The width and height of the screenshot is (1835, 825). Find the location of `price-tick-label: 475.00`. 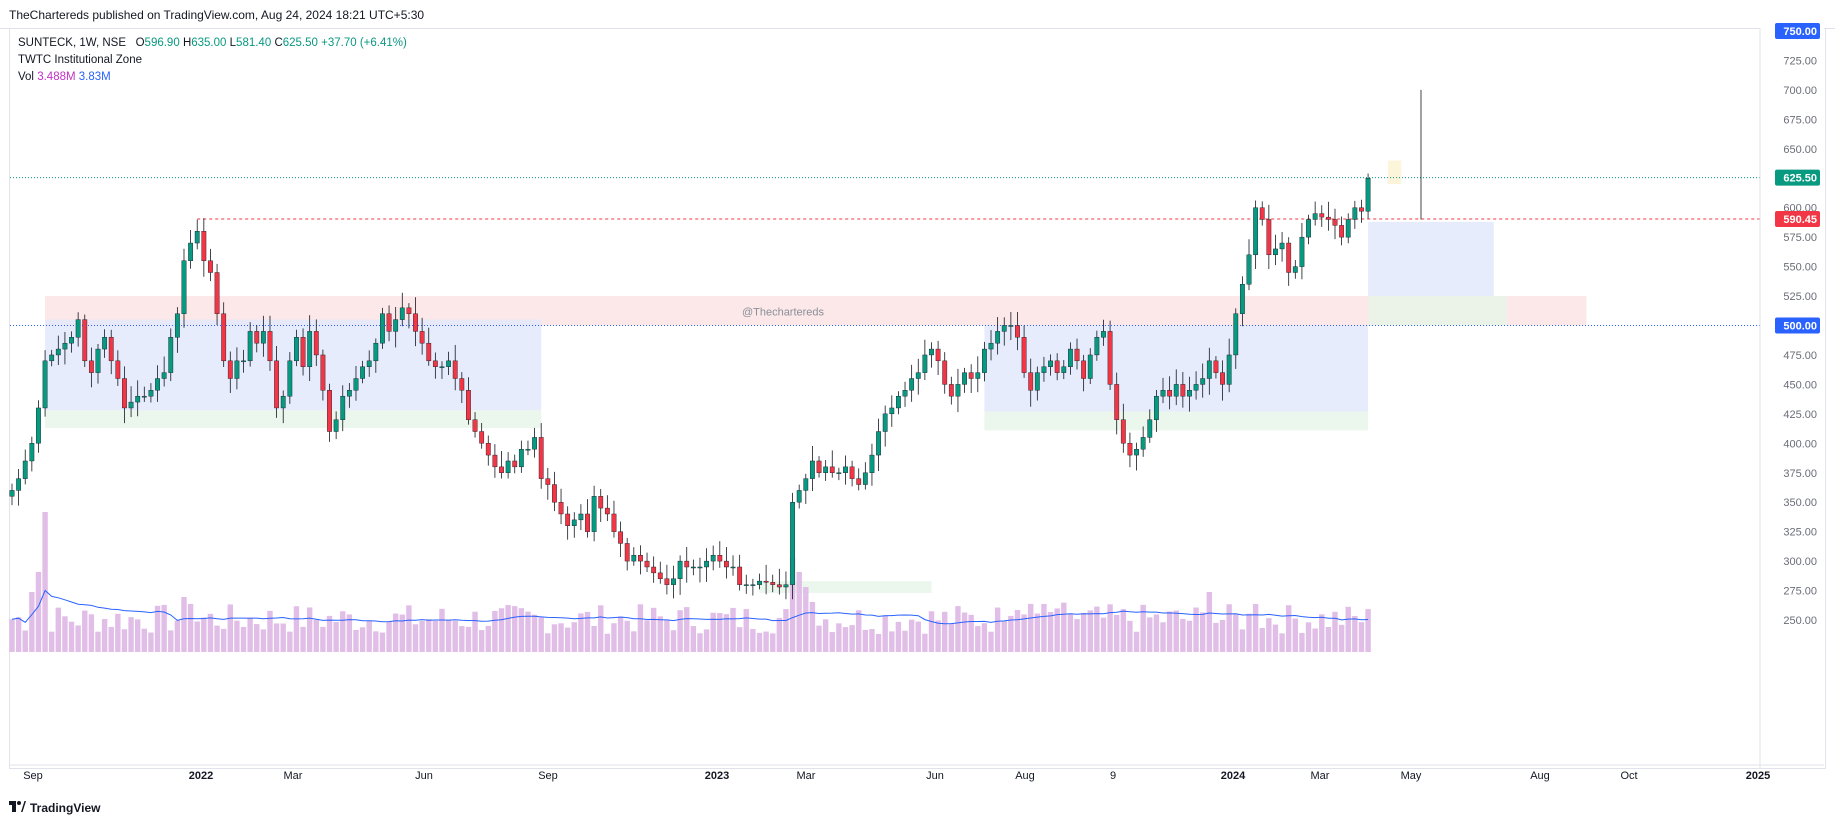

price-tick-label: 475.00 is located at coordinates (1800, 356).